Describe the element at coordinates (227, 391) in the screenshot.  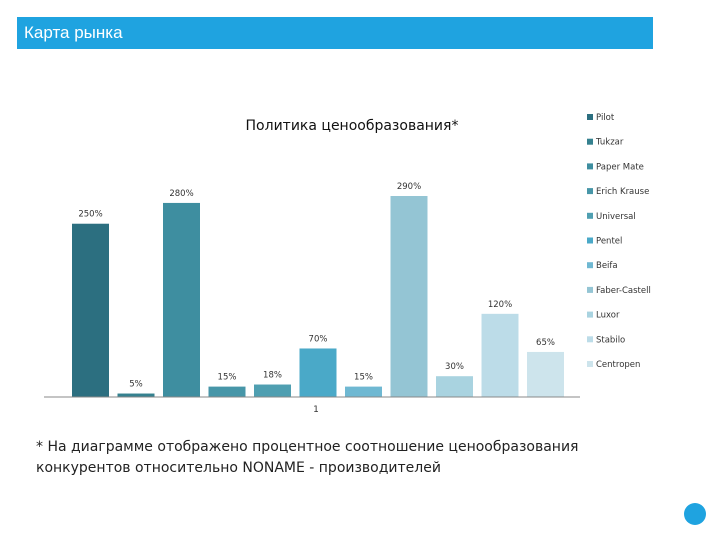
I see `bar-erich-krause` at that location.